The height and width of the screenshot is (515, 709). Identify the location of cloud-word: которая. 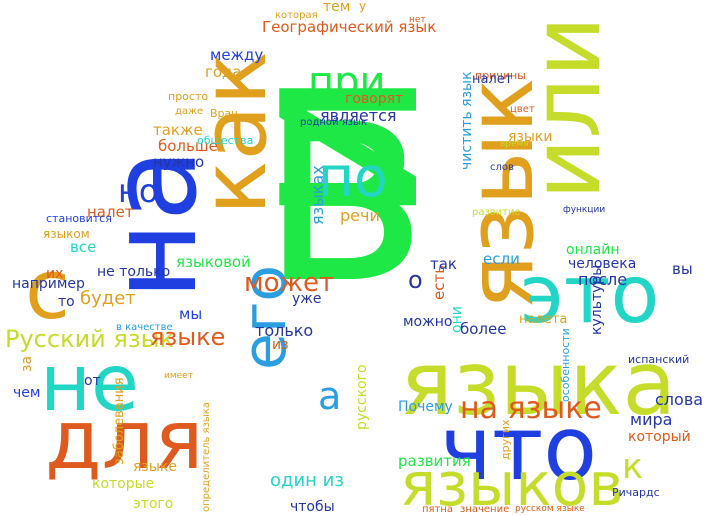
(296, 15).